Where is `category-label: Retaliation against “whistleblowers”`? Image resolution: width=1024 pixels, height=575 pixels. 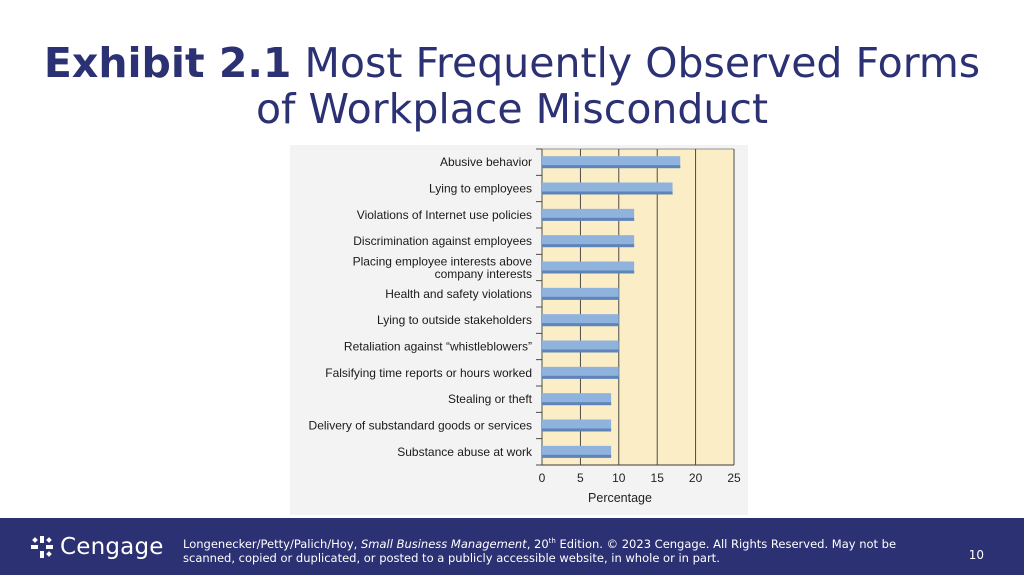 category-label: Retaliation against “whistleblowers” is located at coordinates (438, 347).